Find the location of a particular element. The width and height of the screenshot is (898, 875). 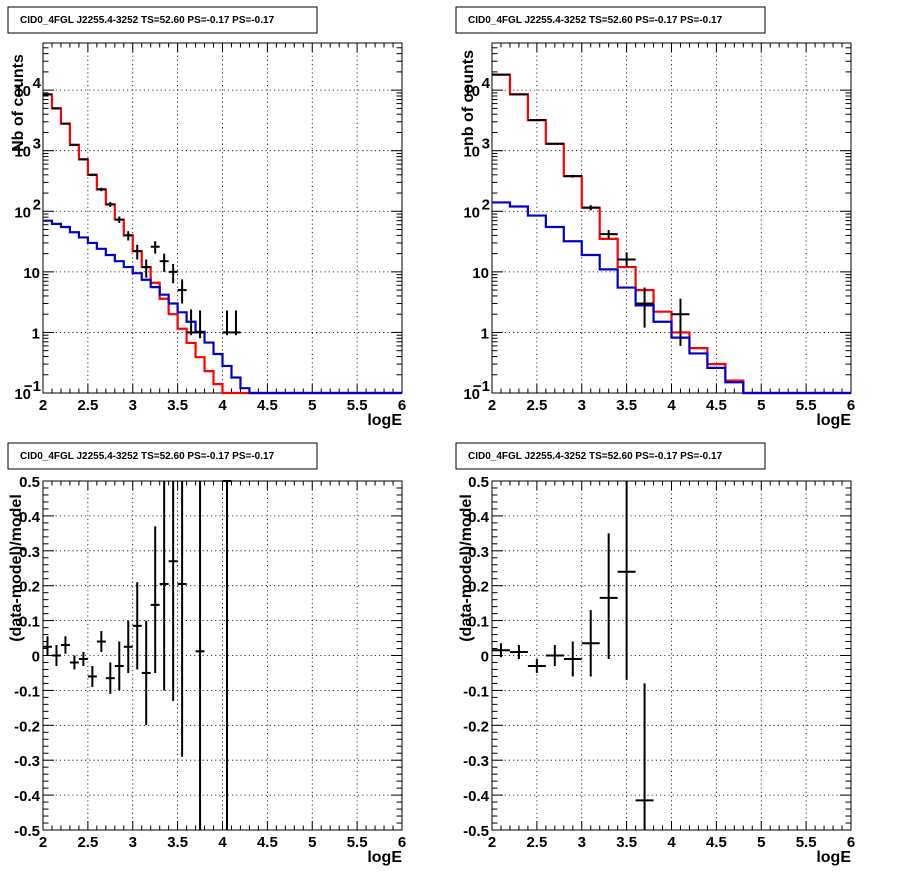

y-tick-label-exponent: 4 is located at coordinates (486, 83).